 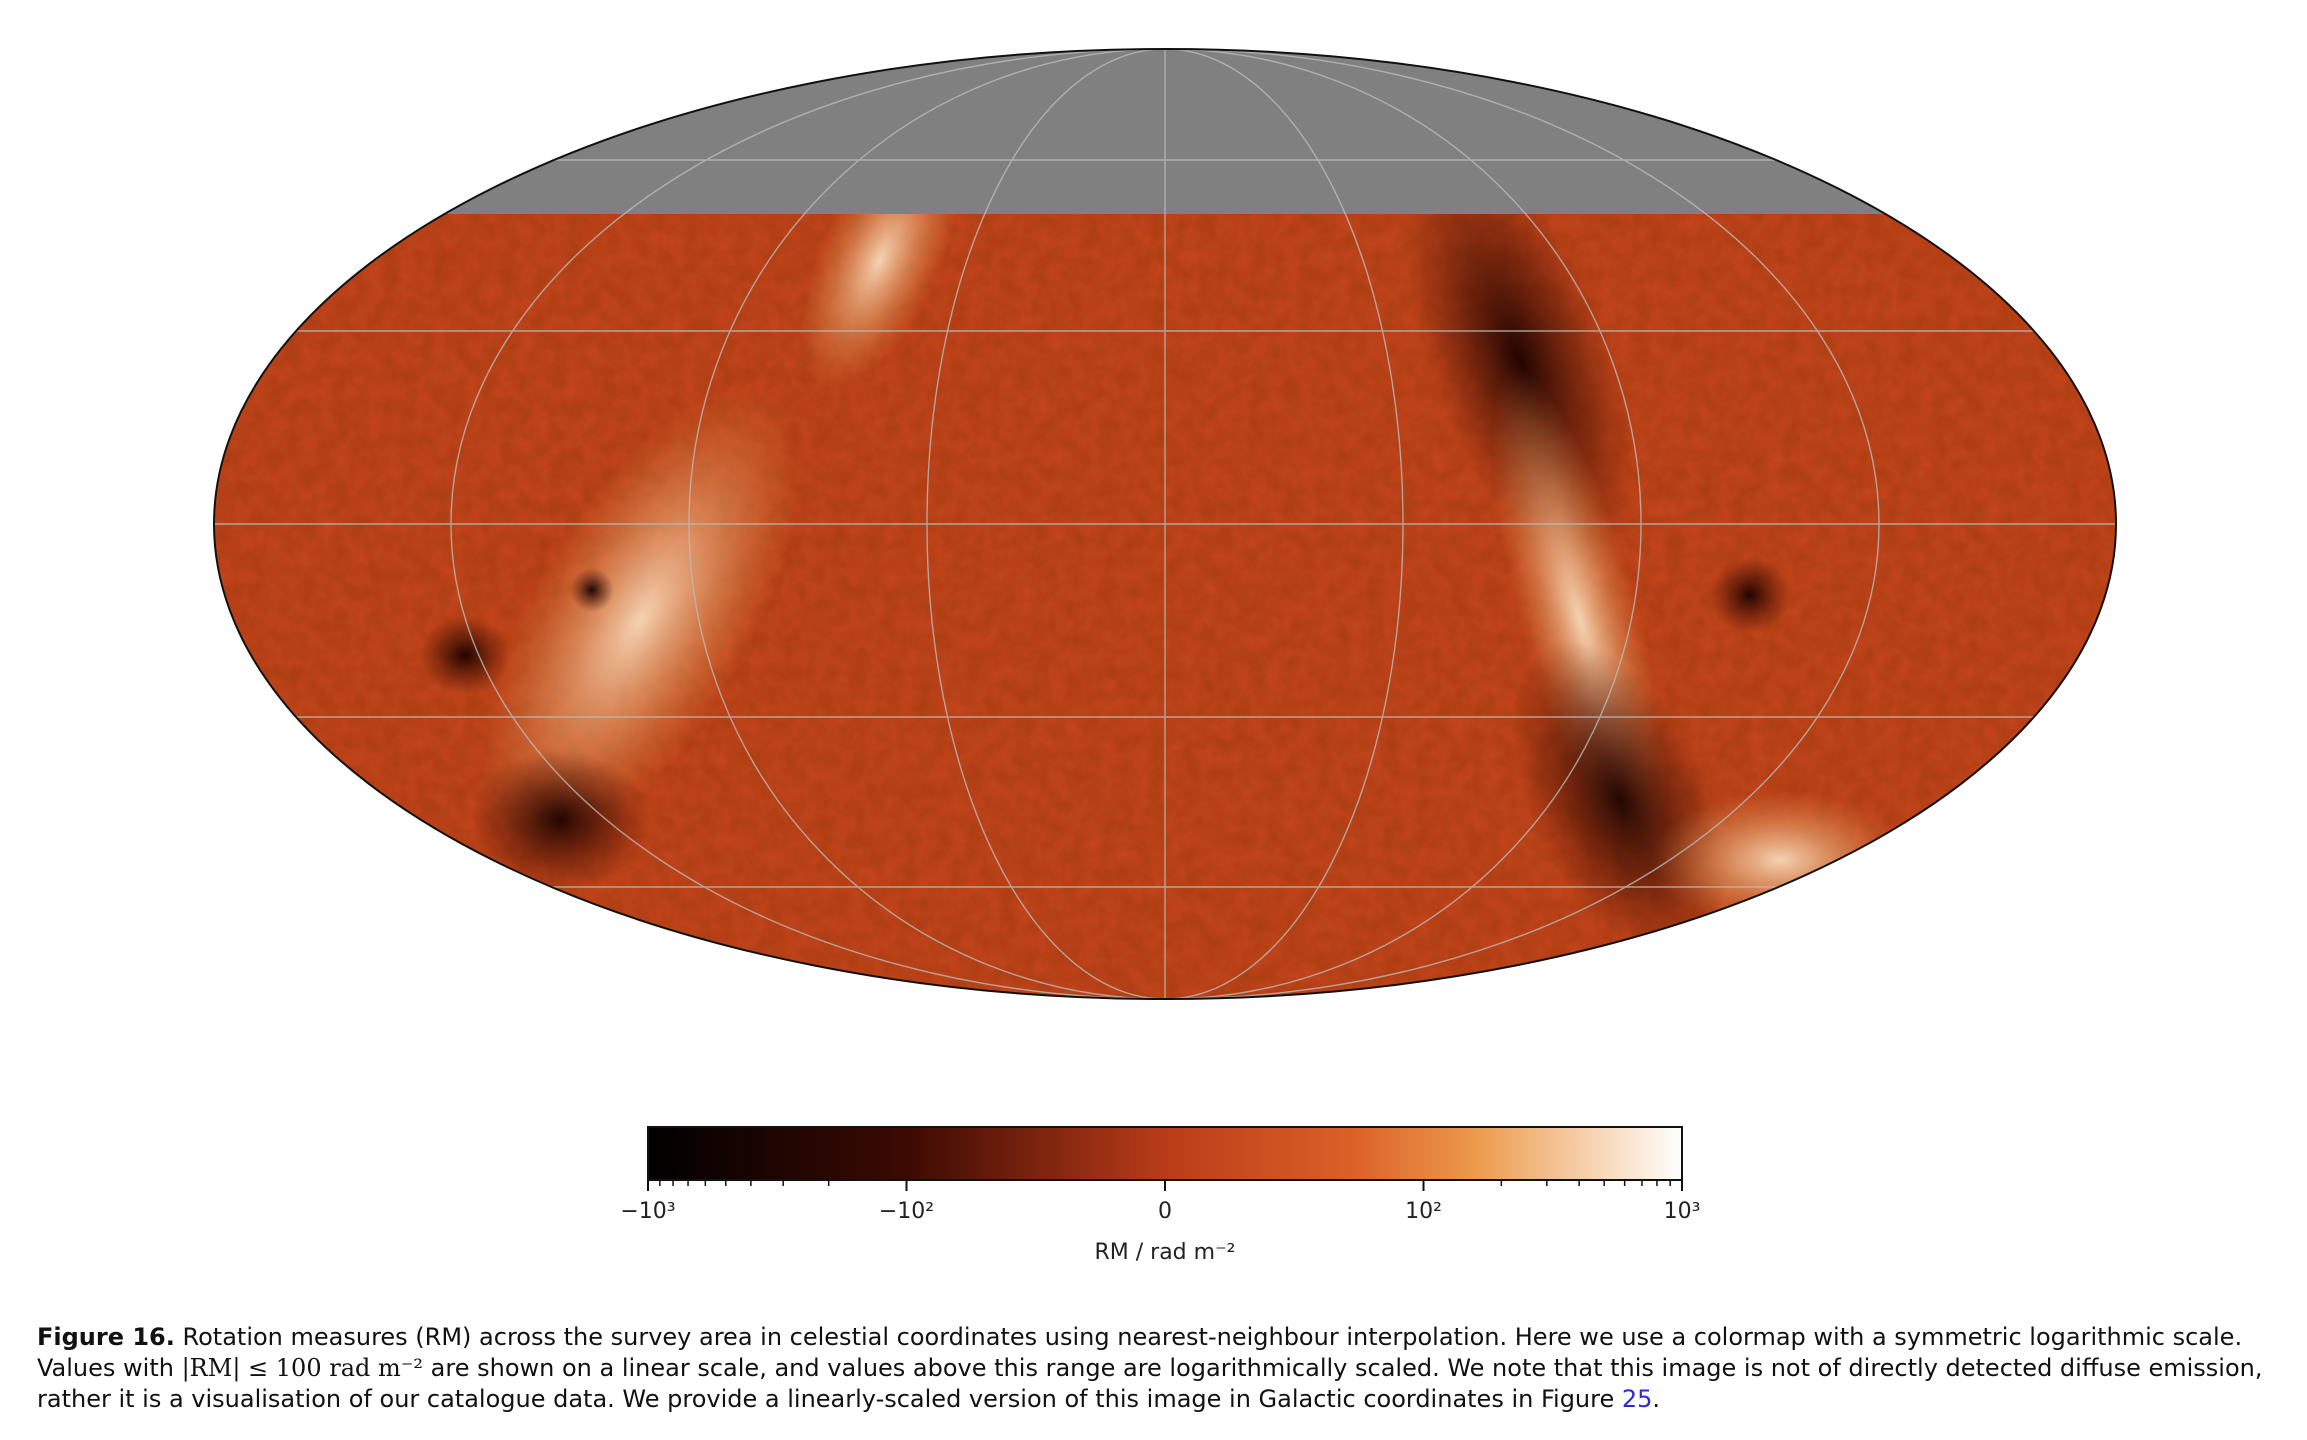 What do you see at coordinates (1637, 1399) in the screenshot?
I see `figure-link: 25` at bounding box center [1637, 1399].